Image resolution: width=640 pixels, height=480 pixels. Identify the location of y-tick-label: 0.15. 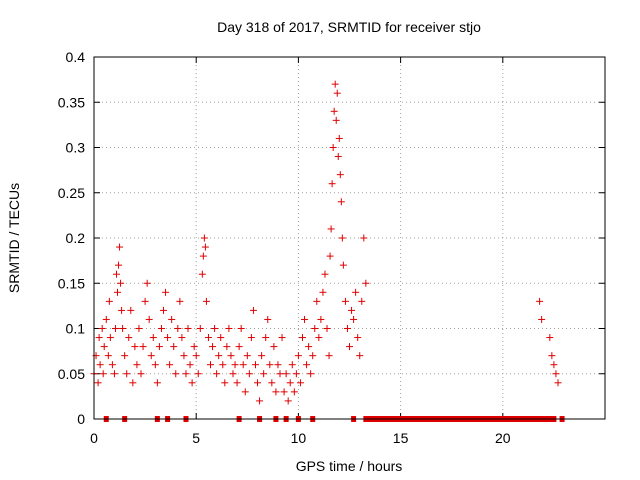
(71, 283).